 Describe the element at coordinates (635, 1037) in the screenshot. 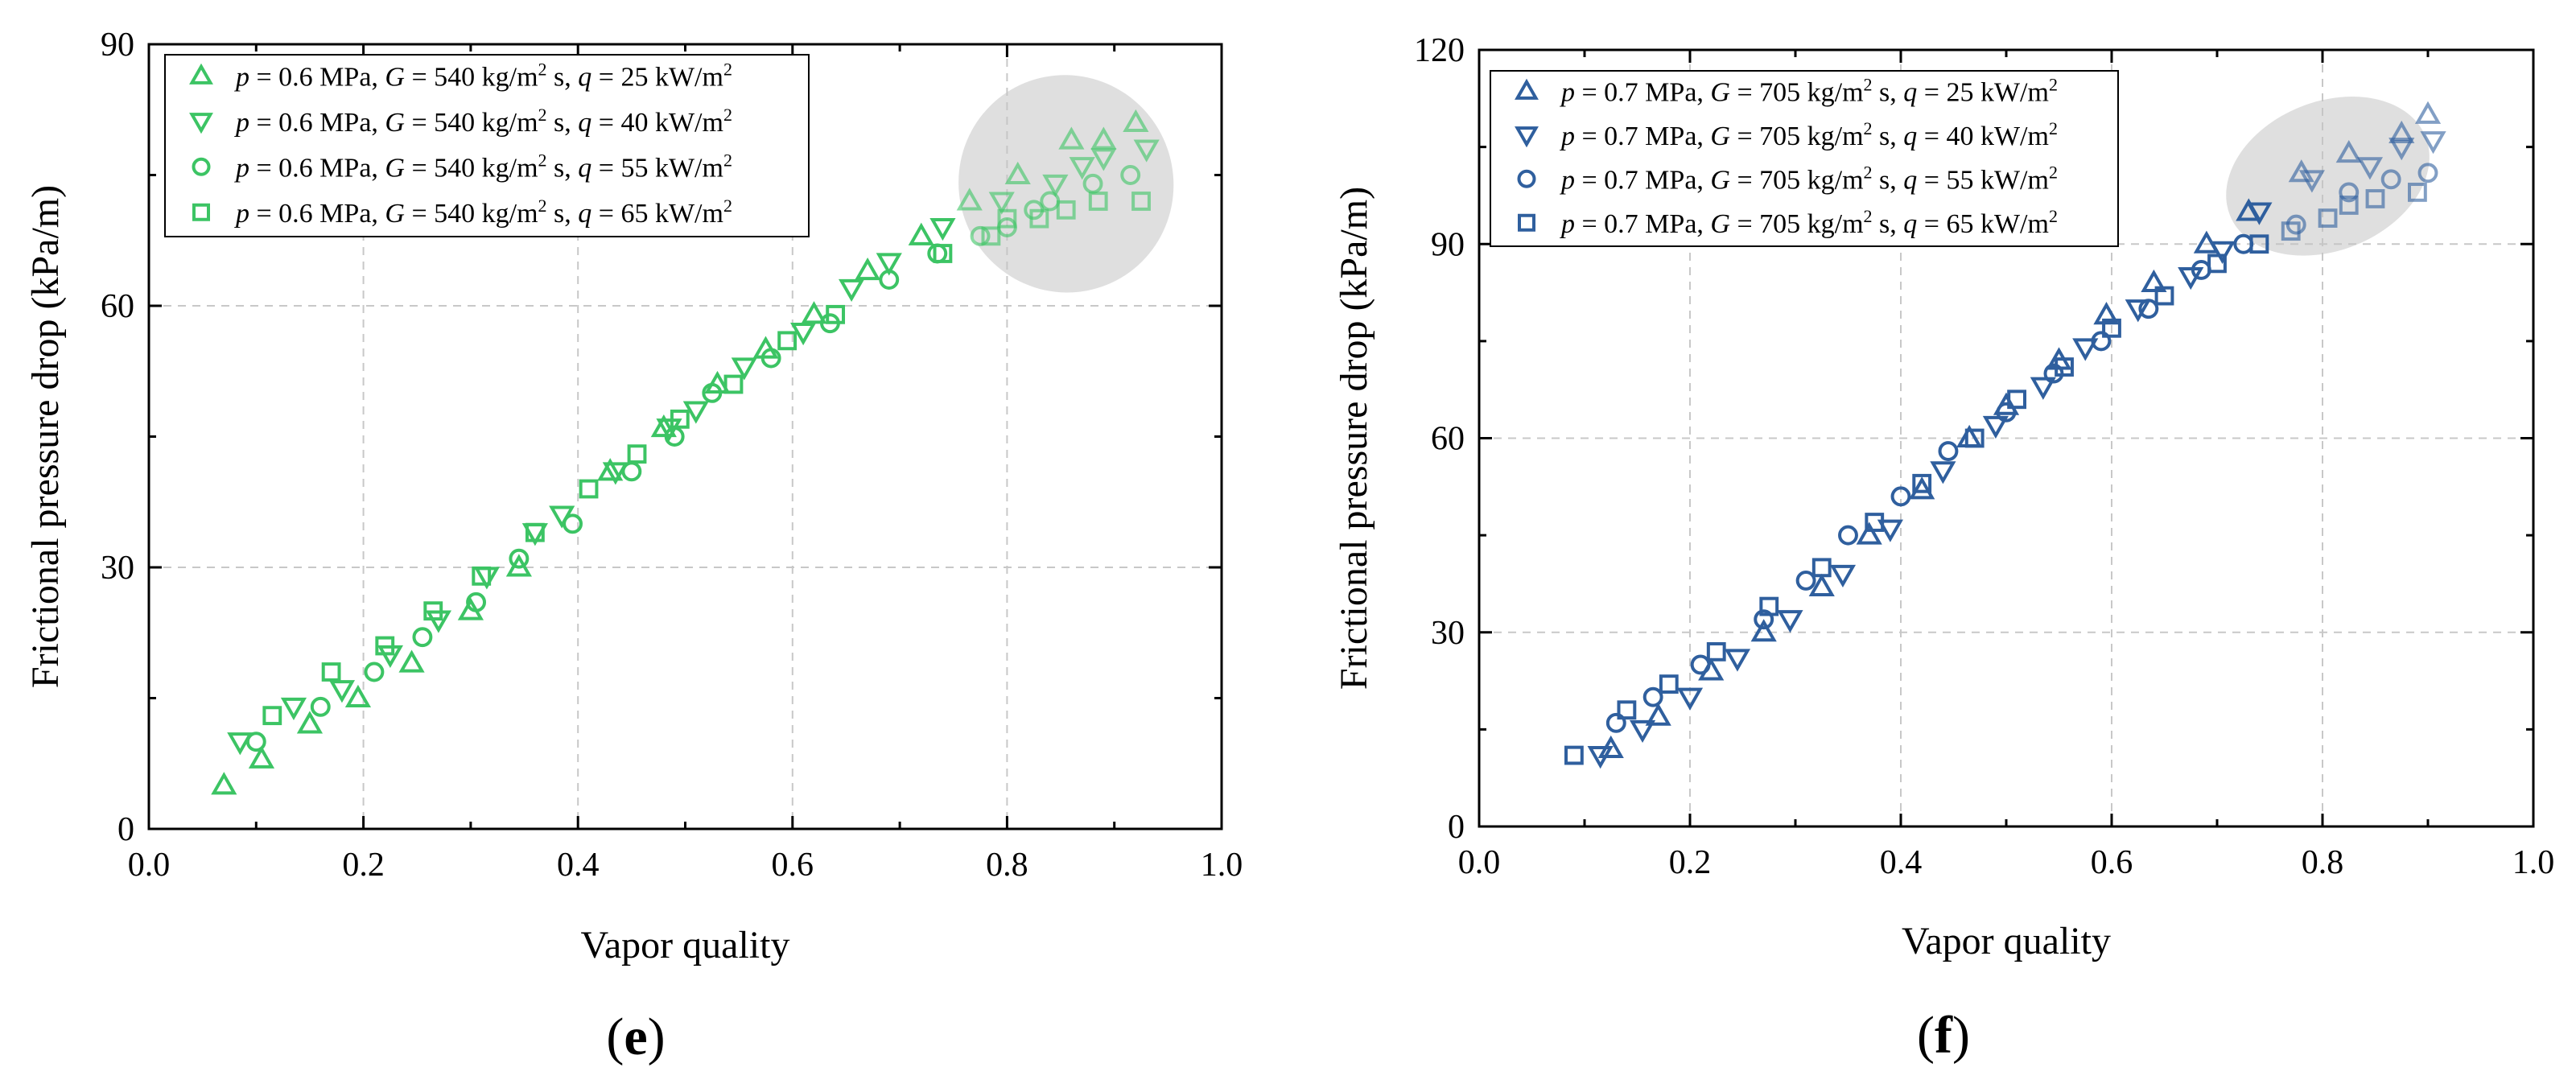

I see `panel-label-letter: e` at that location.